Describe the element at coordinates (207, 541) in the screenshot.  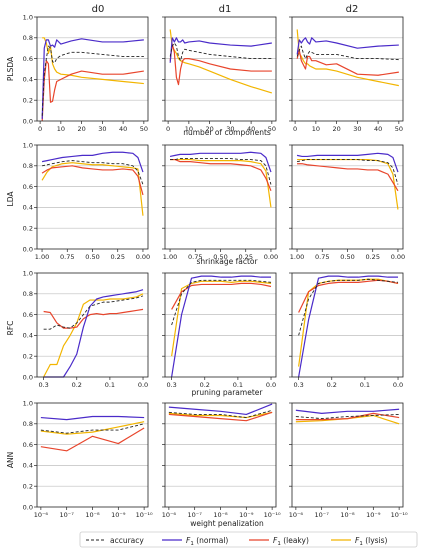
I see `legend-label-f1-normal: F1 (normal)` at that location.